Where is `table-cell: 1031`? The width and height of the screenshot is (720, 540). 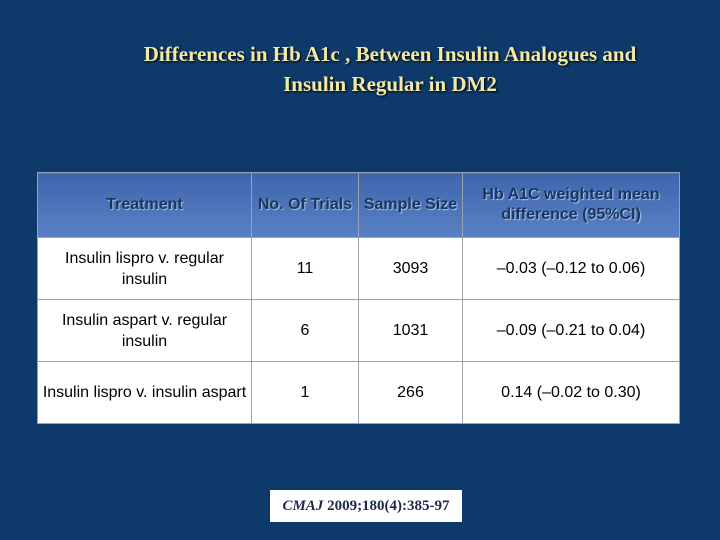 table-cell: 1031 is located at coordinates (410, 330).